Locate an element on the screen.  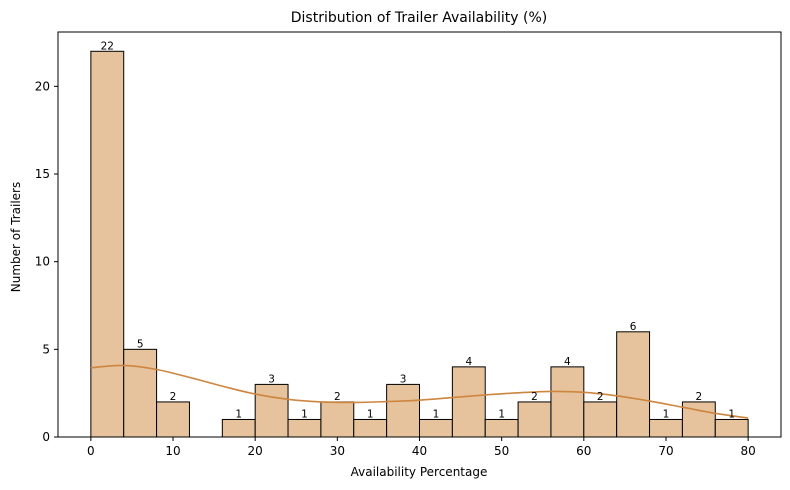
x-tick-label-80: 80 is located at coordinates (747, 451).